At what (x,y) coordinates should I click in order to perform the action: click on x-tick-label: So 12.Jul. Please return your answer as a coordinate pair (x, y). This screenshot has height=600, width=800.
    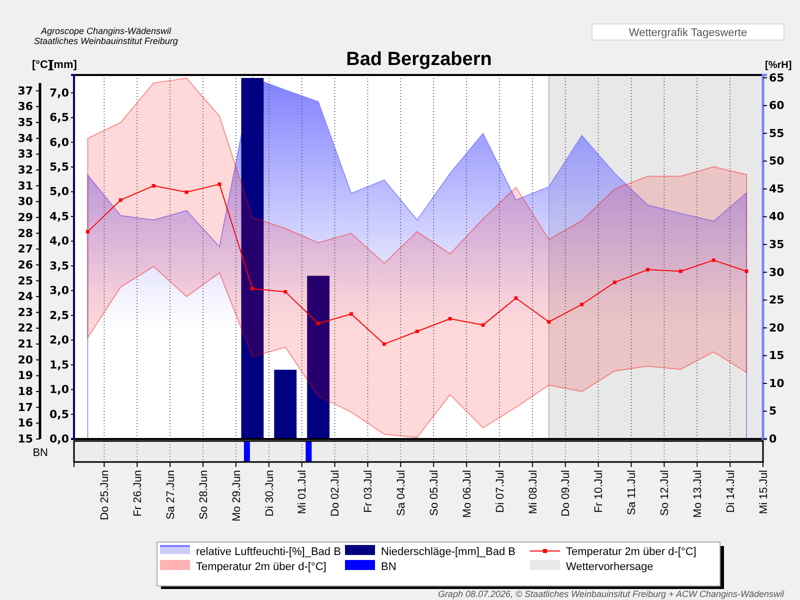
    Looking at the image, I should click on (665, 493).